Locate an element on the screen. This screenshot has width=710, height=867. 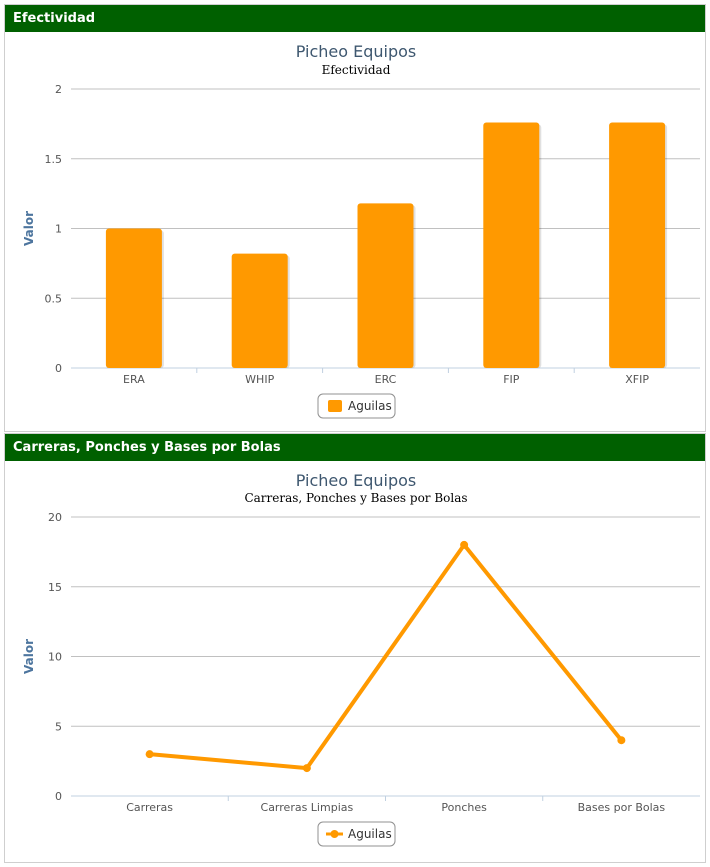
y-tick-label: 10 is located at coordinates (55, 657).